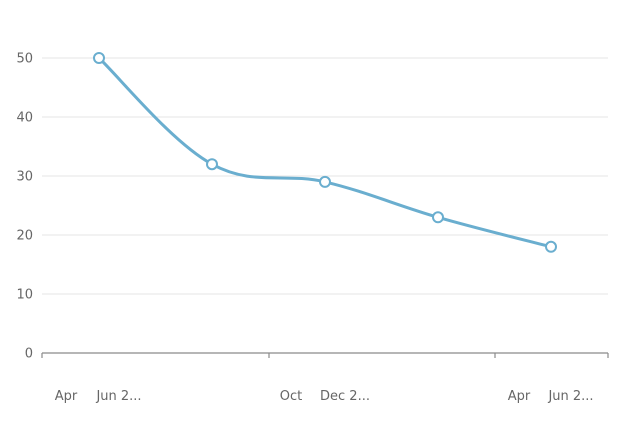 The height and width of the screenshot is (440, 636). Describe the element at coordinates (24, 207) in the screenshot. I see `y-axis: 0 10 20 30 40 50` at that location.